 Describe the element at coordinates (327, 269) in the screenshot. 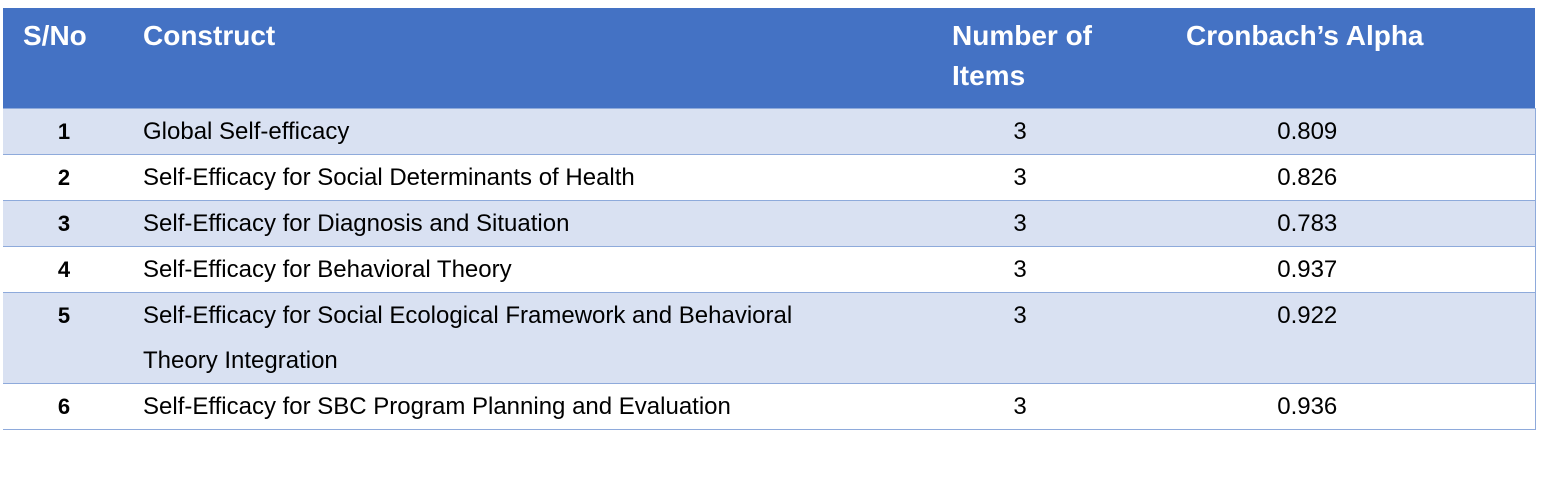

I see `construct-text: Self-Efficacy for Behavioral Theory` at that location.